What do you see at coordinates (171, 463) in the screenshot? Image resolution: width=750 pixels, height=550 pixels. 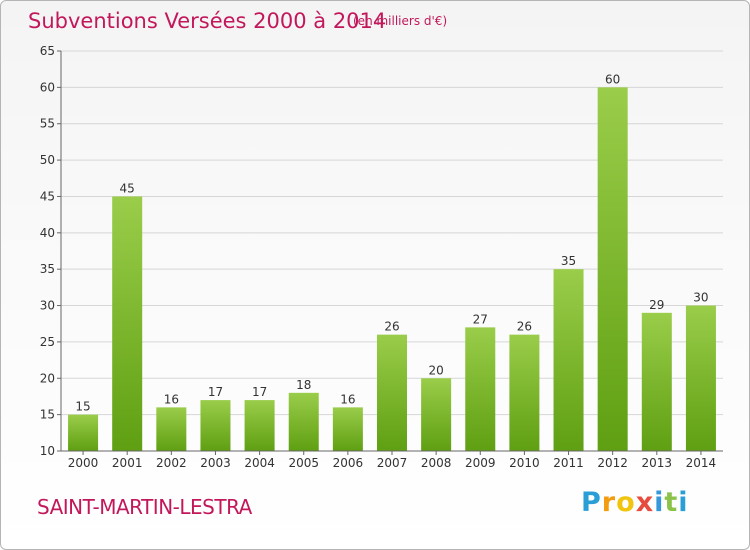 I see `x-tick-label: 2002` at bounding box center [171, 463].